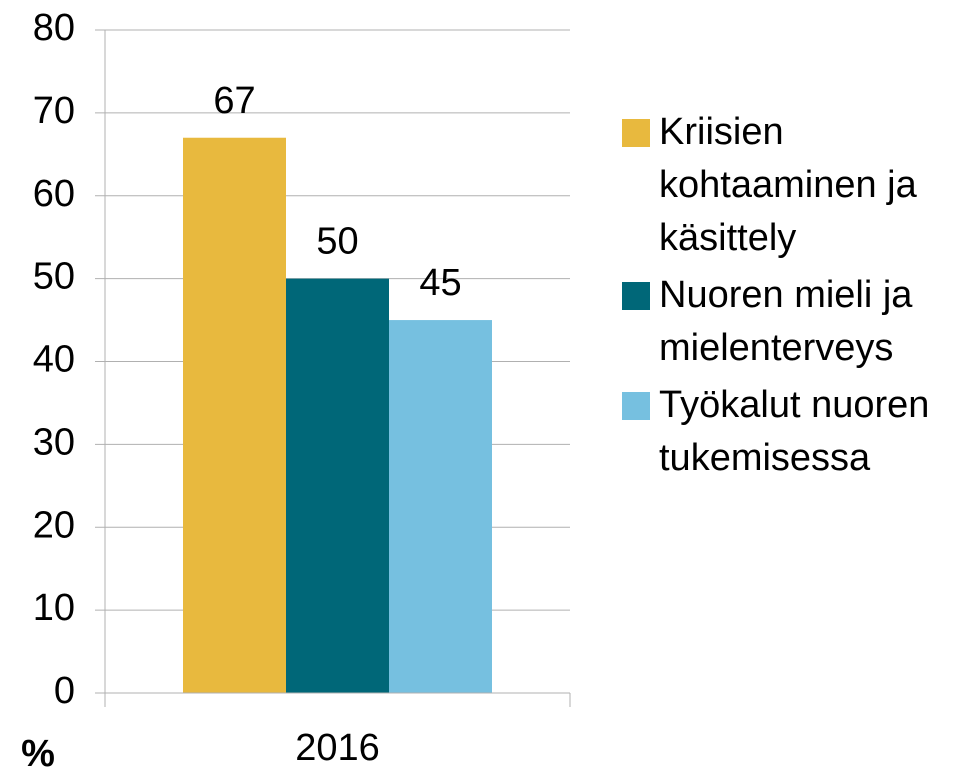 The height and width of the screenshot is (779, 961). I want to click on legend-label: Työkalut nuoren tukemisessa, so click(794, 431).